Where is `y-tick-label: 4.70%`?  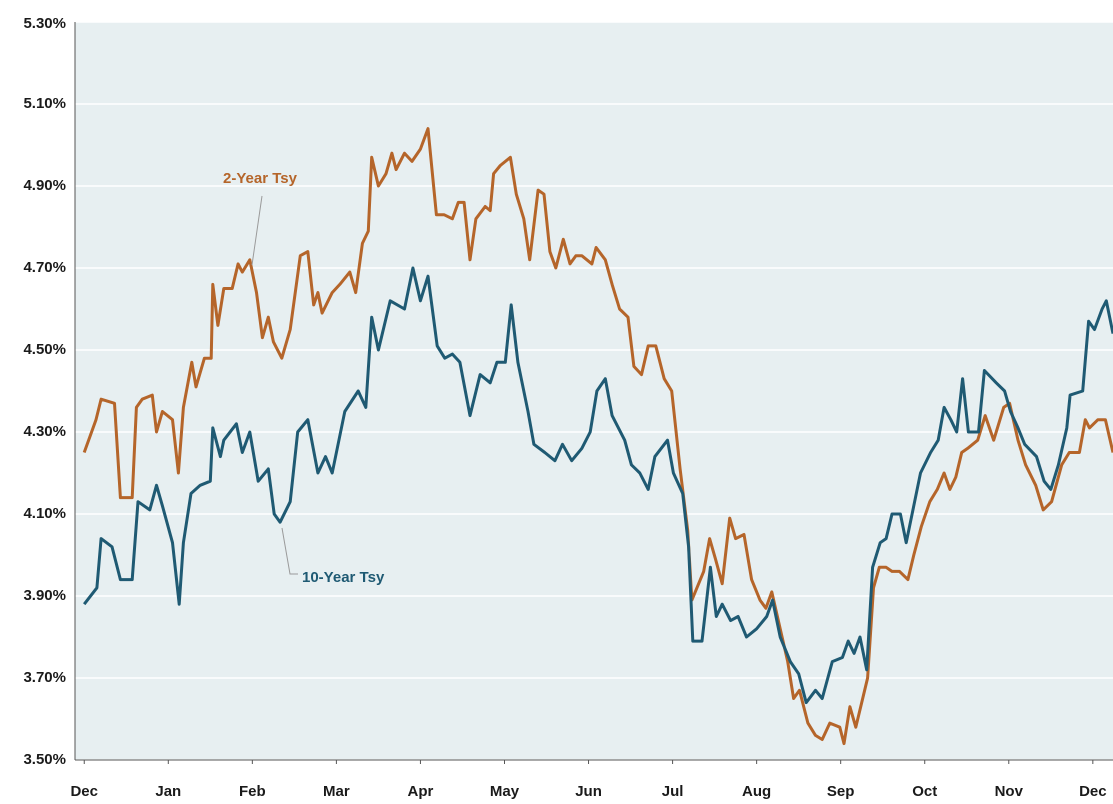
y-tick-label: 4.70% is located at coordinates (44, 267).